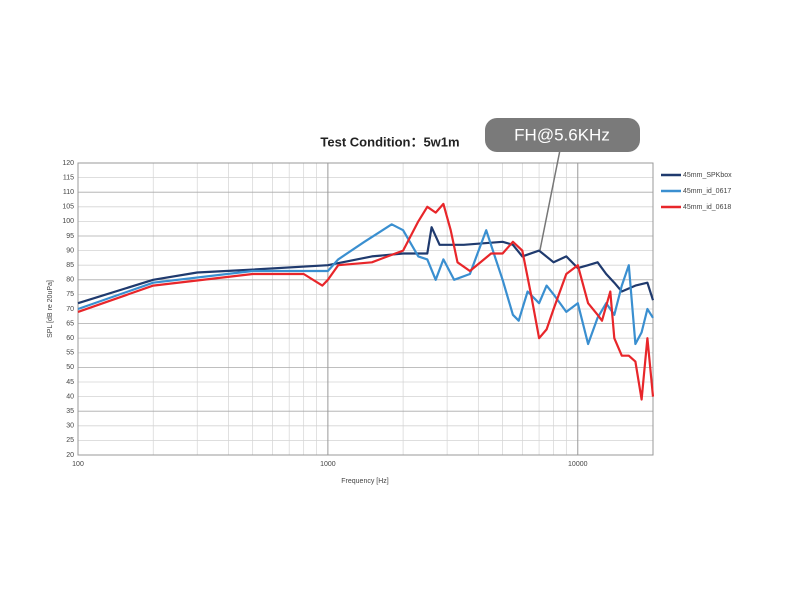 This screenshot has height=605, width=800. What do you see at coordinates (70, 265) in the screenshot?
I see `y-tick-label: 85` at bounding box center [70, 265].